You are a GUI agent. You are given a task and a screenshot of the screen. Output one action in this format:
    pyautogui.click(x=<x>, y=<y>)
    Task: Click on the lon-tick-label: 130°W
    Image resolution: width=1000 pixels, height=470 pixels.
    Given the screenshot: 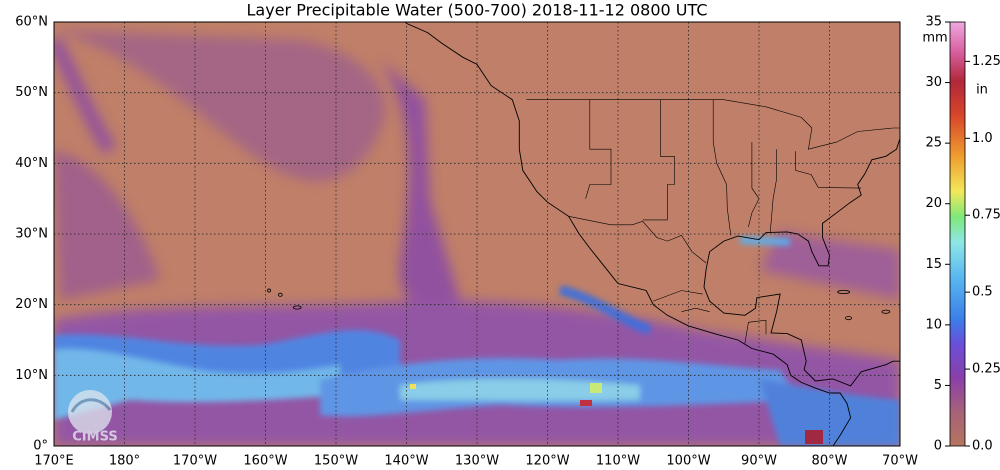 What is the action you would take?
    pyautogui.click(x=477, y=461)
    